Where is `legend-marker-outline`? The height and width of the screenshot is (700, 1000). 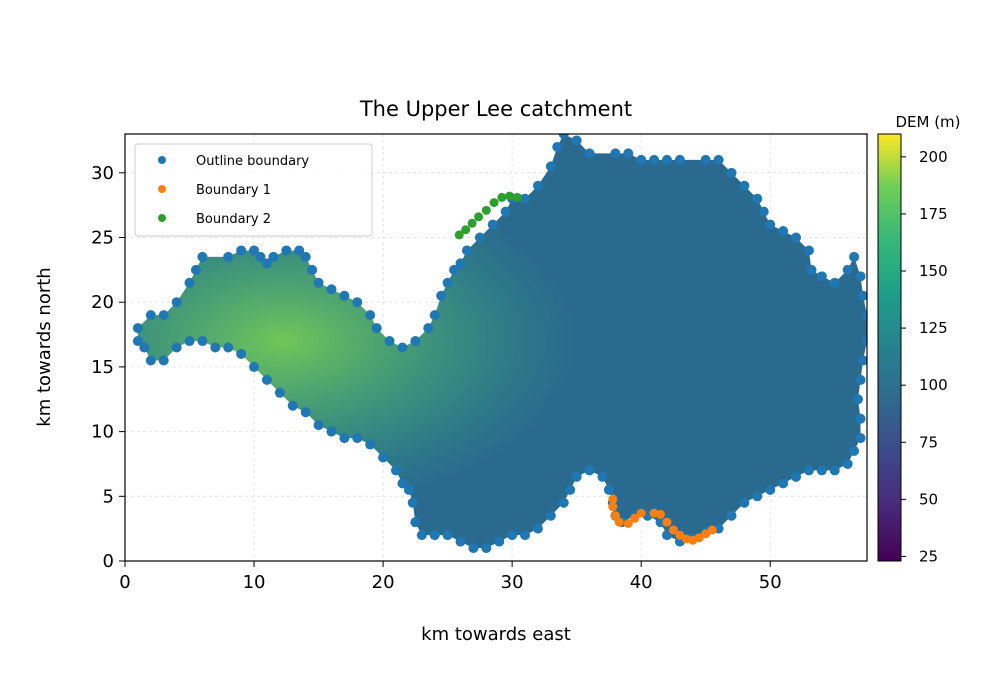 legend-marker-outline is located at coordinates (162, 160).